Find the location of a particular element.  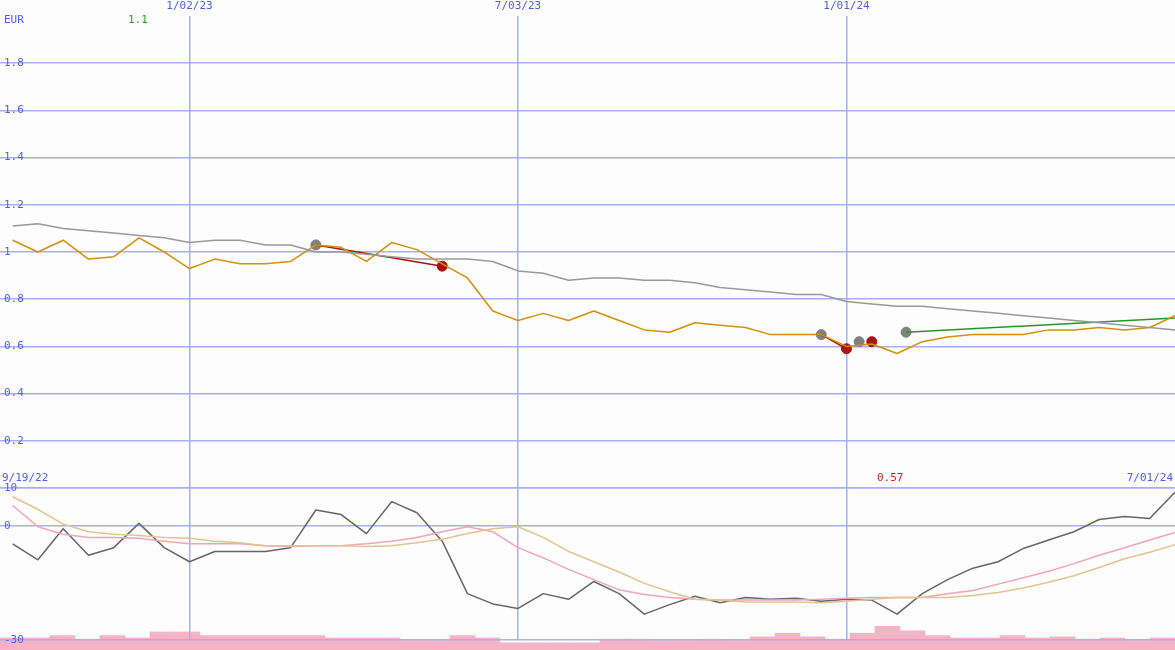

x-tick-label: 1/01/24 is located at coordinates (847, 6).